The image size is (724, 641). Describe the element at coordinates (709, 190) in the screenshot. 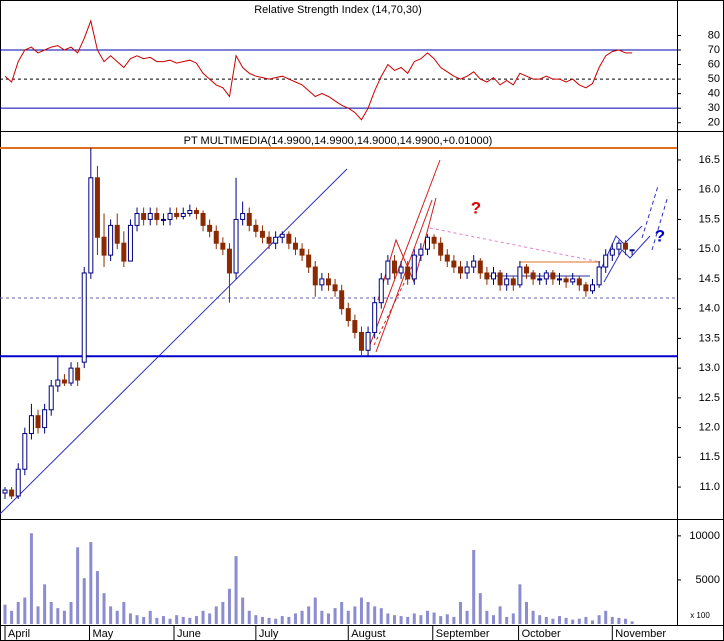

I see `y-tick-label: 16.0` at that location.